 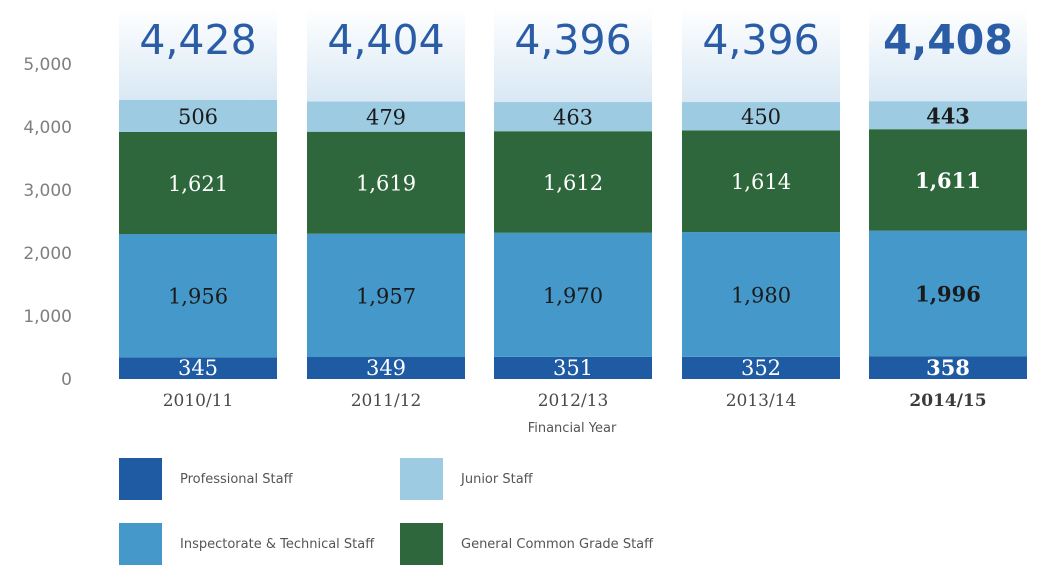 I want to click on x-tick-label: 2010/11, so click(x=198, y=401).